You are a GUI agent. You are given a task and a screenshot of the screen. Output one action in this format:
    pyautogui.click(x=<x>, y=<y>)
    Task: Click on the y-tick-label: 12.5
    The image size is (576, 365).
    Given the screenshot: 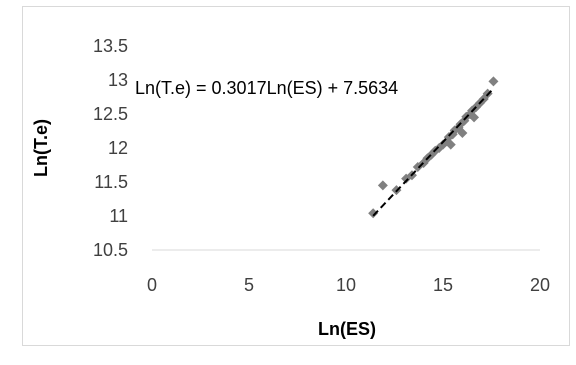 What is the action you would take?
    pyautogui.click(x=110, y=114)
    